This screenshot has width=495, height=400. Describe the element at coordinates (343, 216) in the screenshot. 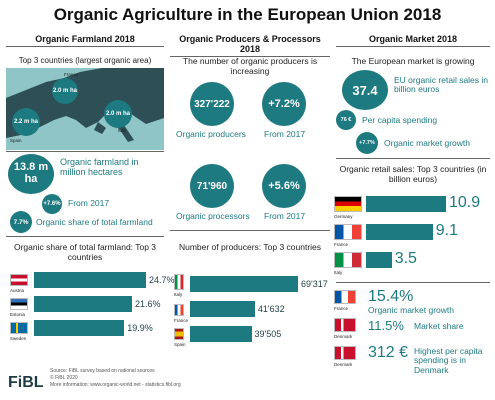

I see `germany-label: Germany` at that location.